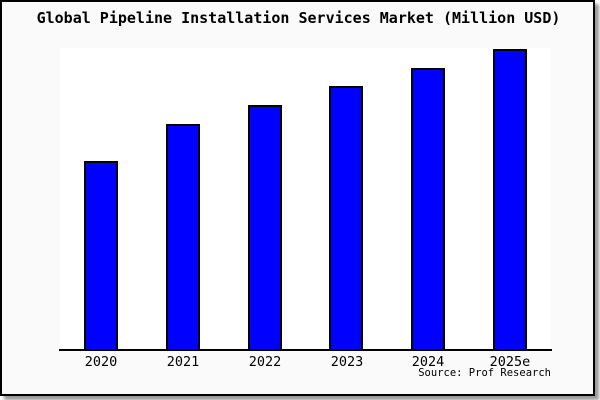  What do you see at coordinates (510, 362) in the screenshot?
I see `x-tick-2025e: 2025e` at bounding box center [510, 362].